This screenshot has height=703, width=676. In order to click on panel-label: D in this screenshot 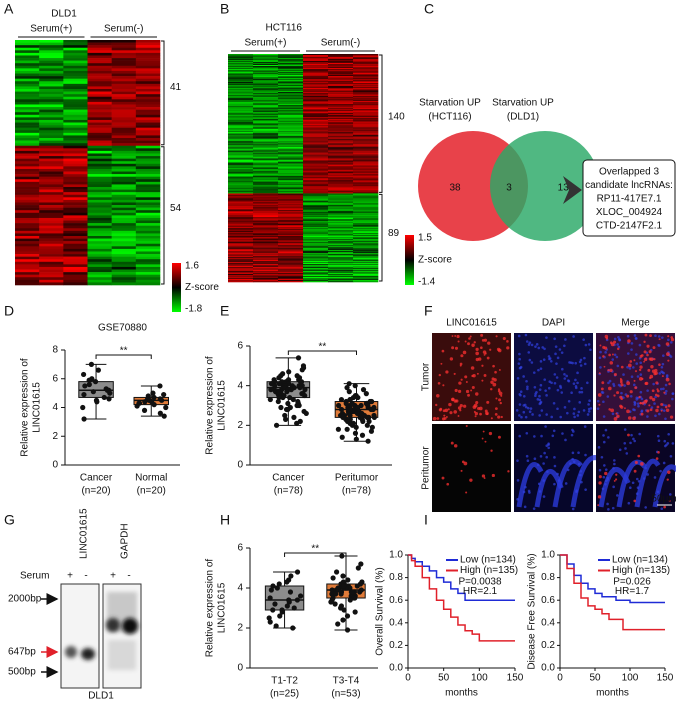, I will do `click(9, 311)`.